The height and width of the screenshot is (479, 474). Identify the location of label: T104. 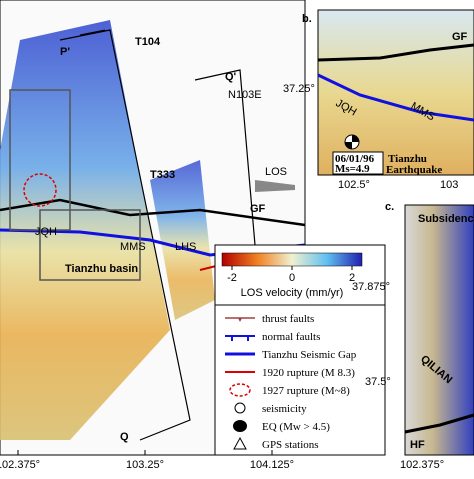
(148, 42).